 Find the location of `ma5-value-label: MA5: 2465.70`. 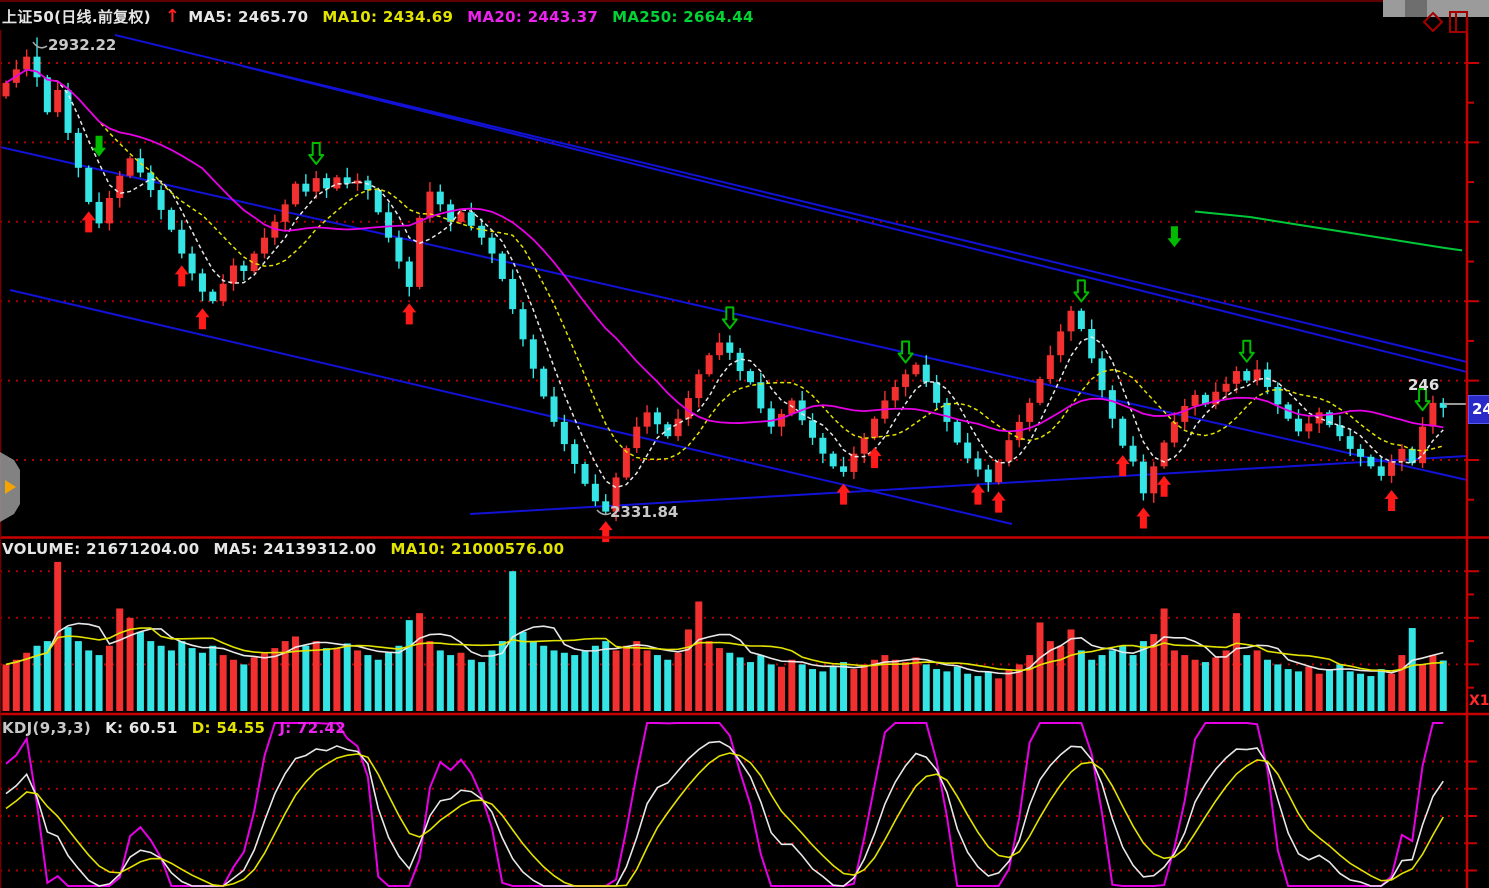

ma5-value-label: MA5: 2465.70 is located at coordinates (248, 17).